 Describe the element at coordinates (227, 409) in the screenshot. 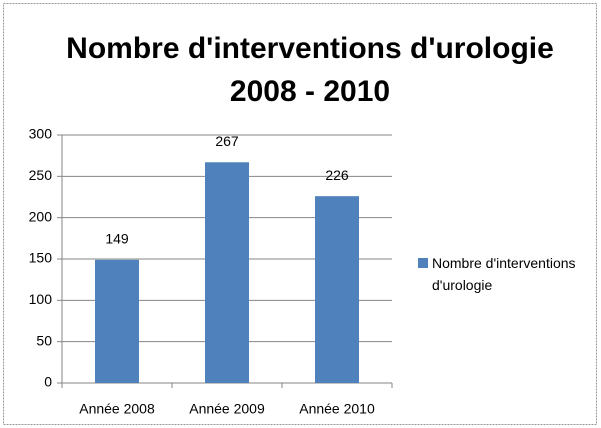

I see `x-tick-label: Année 2009` at that location.